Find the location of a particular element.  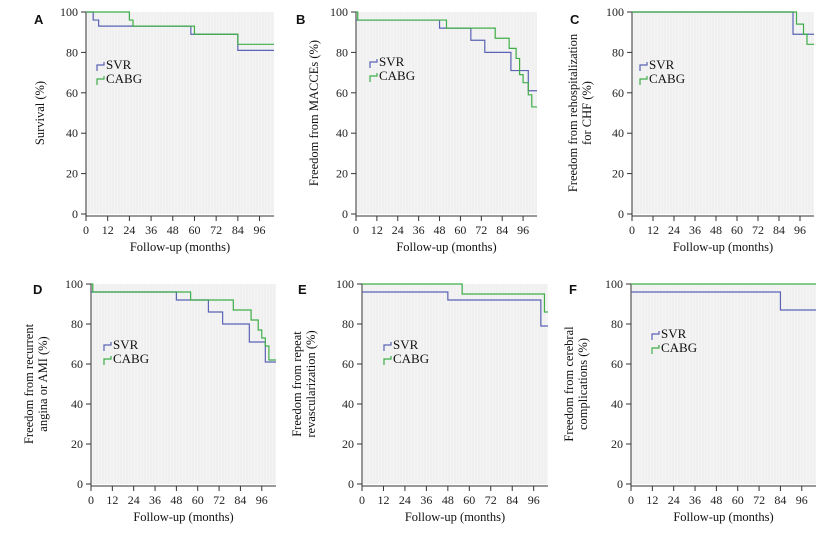

panel-letter: E is located at coordinates (302, 289).